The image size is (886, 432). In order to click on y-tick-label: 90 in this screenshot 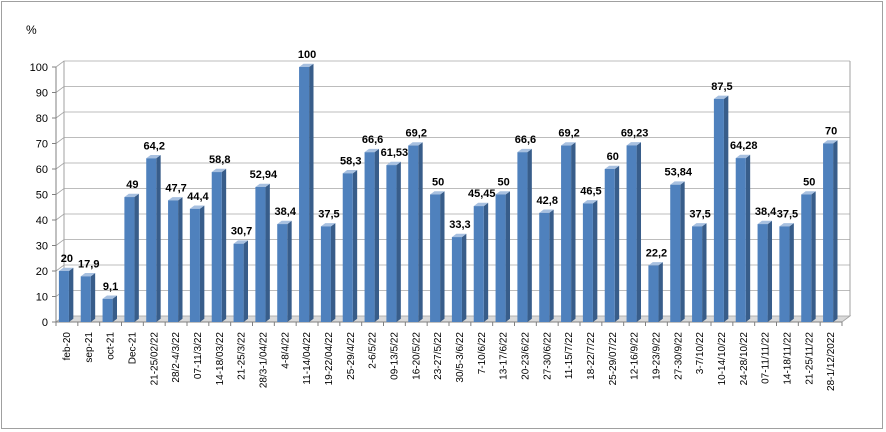, I will do `click(42, 94)`.